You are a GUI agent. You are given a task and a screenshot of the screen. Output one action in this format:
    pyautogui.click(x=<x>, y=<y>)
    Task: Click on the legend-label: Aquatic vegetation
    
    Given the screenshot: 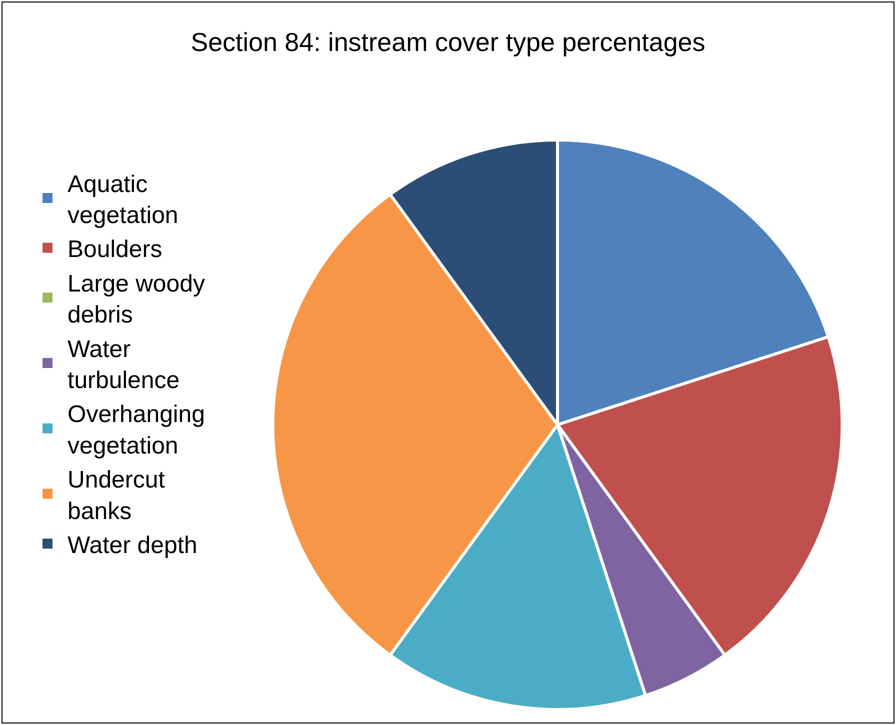 What is the action you would take?
    pyautogui.click(x=123, y=199)
    